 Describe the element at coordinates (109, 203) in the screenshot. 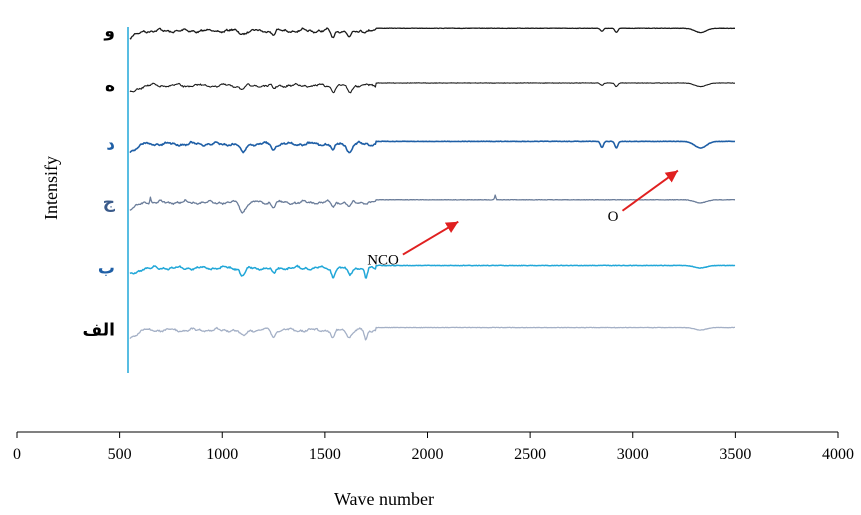

I see `series-label: ج` at that location.